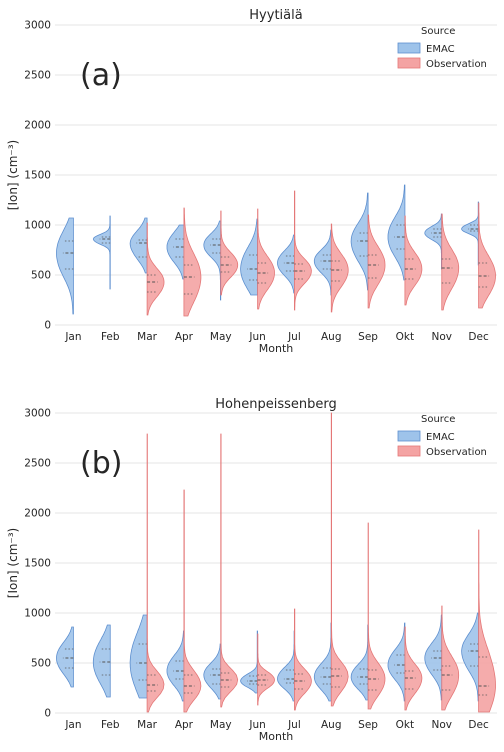 The height and width of the screenshot is (752, 504). What do you see at coordinates (275, 15) in the screenshot?
I see `chart-title: Hyytiälä` at bounding box center [275, 15].